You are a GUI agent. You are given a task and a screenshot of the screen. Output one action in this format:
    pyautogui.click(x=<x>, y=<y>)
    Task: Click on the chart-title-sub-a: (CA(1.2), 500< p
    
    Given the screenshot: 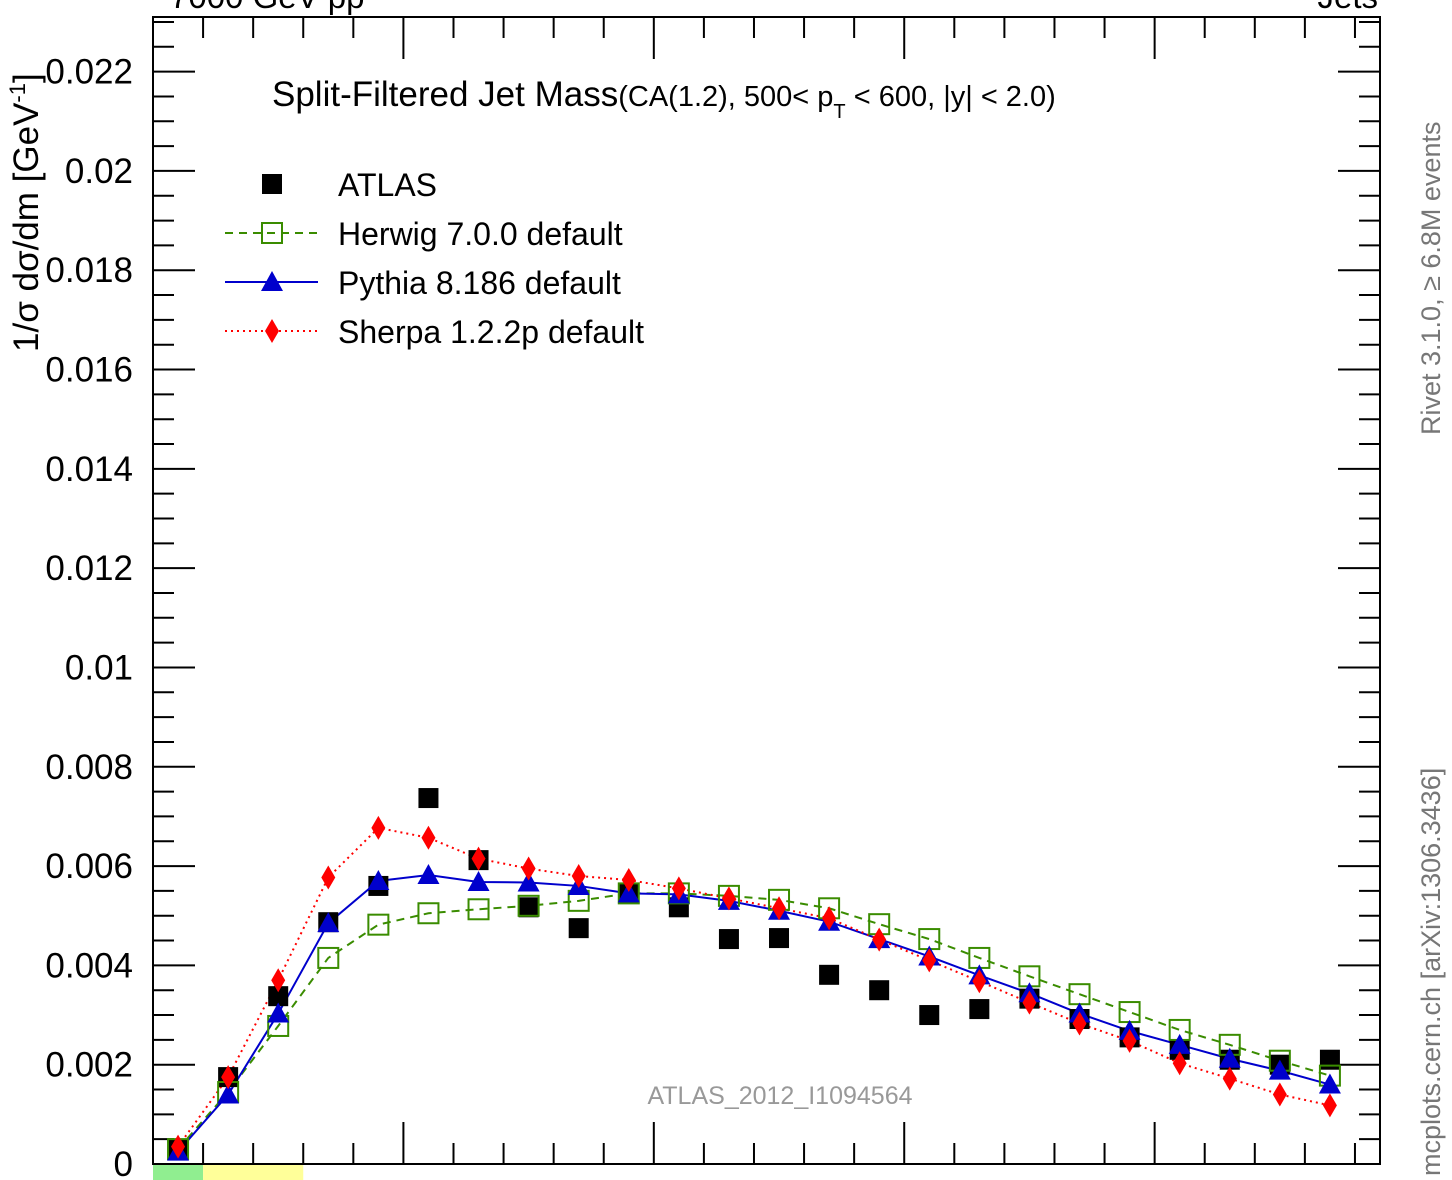 What is the action you would take?
    pyautogui.click(x=725, y=97)
    